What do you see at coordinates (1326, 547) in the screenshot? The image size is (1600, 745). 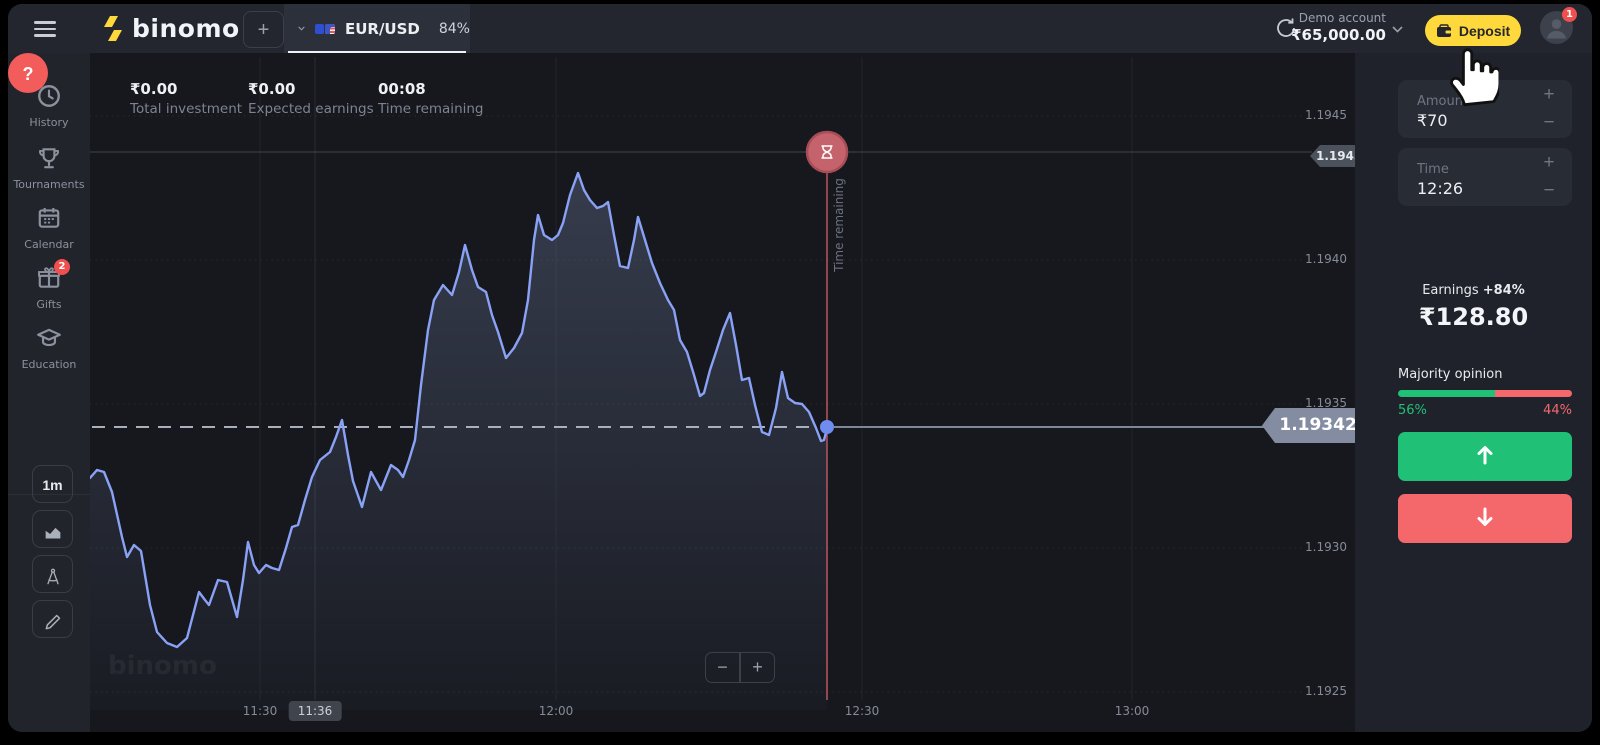 I see `y-axis-label: 1.1930` at bounding box center [1326, 547].